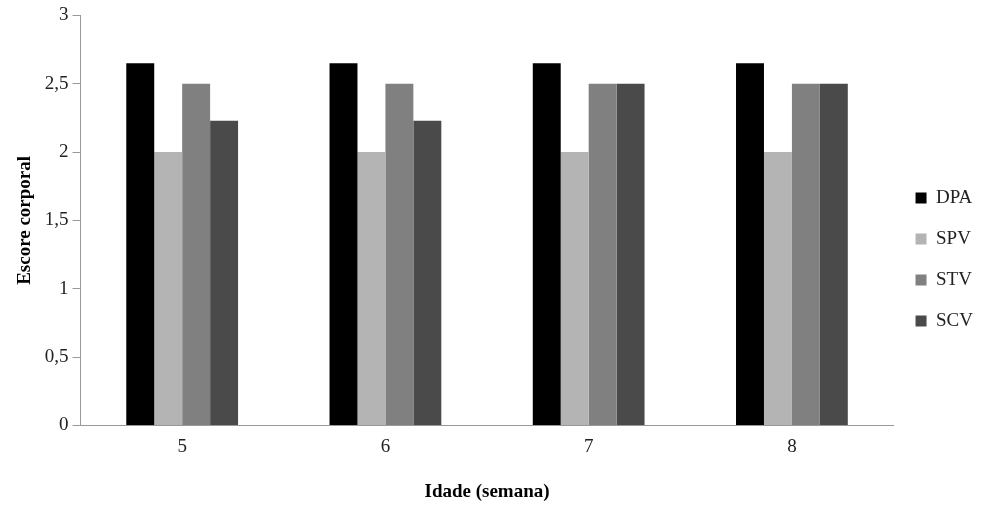  What do you see at coordinates (64, 14) in the screenshot?
I see `y-tick-label: 3` at bounding box center [64, 14].